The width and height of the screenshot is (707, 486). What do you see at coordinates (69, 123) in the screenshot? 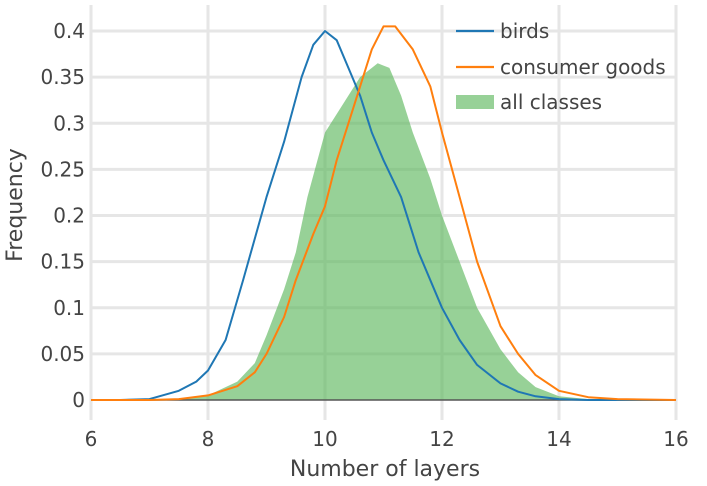
I see `y-tick-label: 0.3` at bounding box center [69, 123].